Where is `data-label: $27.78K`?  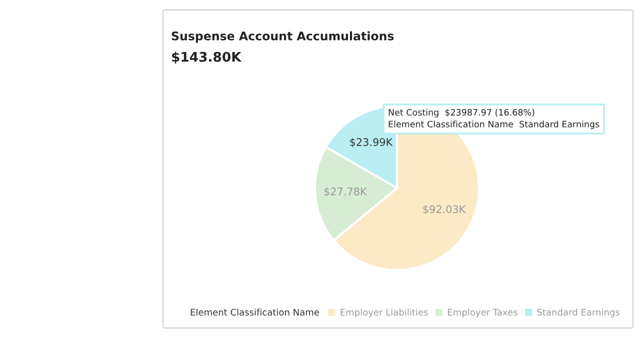 data-label: $27.78K is located at coordinates (346, 192).